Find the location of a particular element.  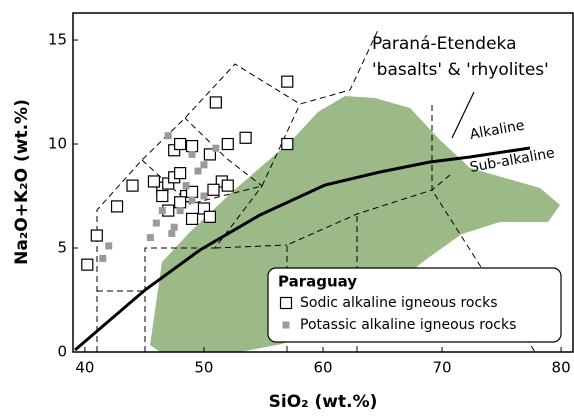

annotation: 'basalts' & 'rhyolites' is located at coordinates (460, 70).